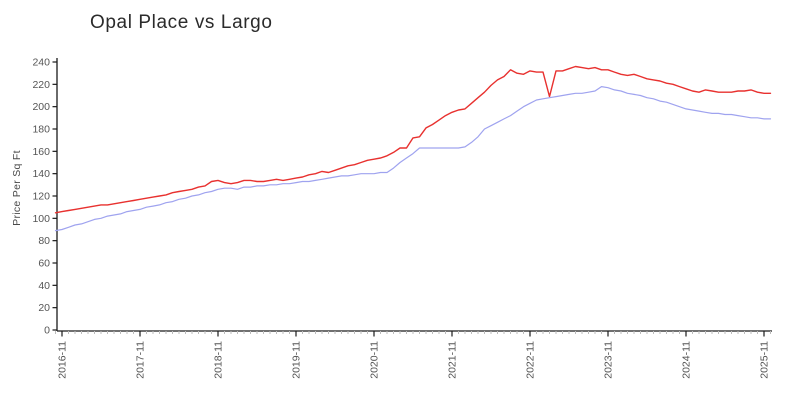  Describe the element at coordinates (181, 22) in the screenshot. I see `chart-title: Opal Place vs Largo` at that location.